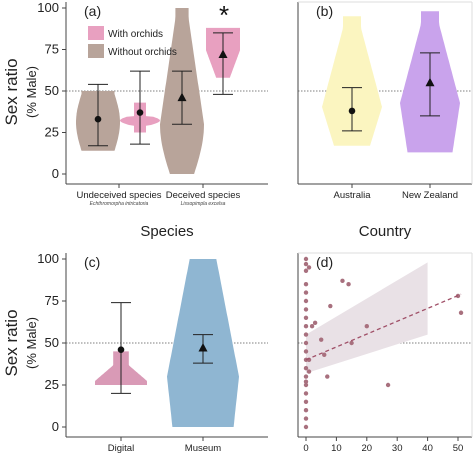  Describe the element at coordinates (121, 448) in the screenshot. I see `x-tick-label: Digital` at that location.